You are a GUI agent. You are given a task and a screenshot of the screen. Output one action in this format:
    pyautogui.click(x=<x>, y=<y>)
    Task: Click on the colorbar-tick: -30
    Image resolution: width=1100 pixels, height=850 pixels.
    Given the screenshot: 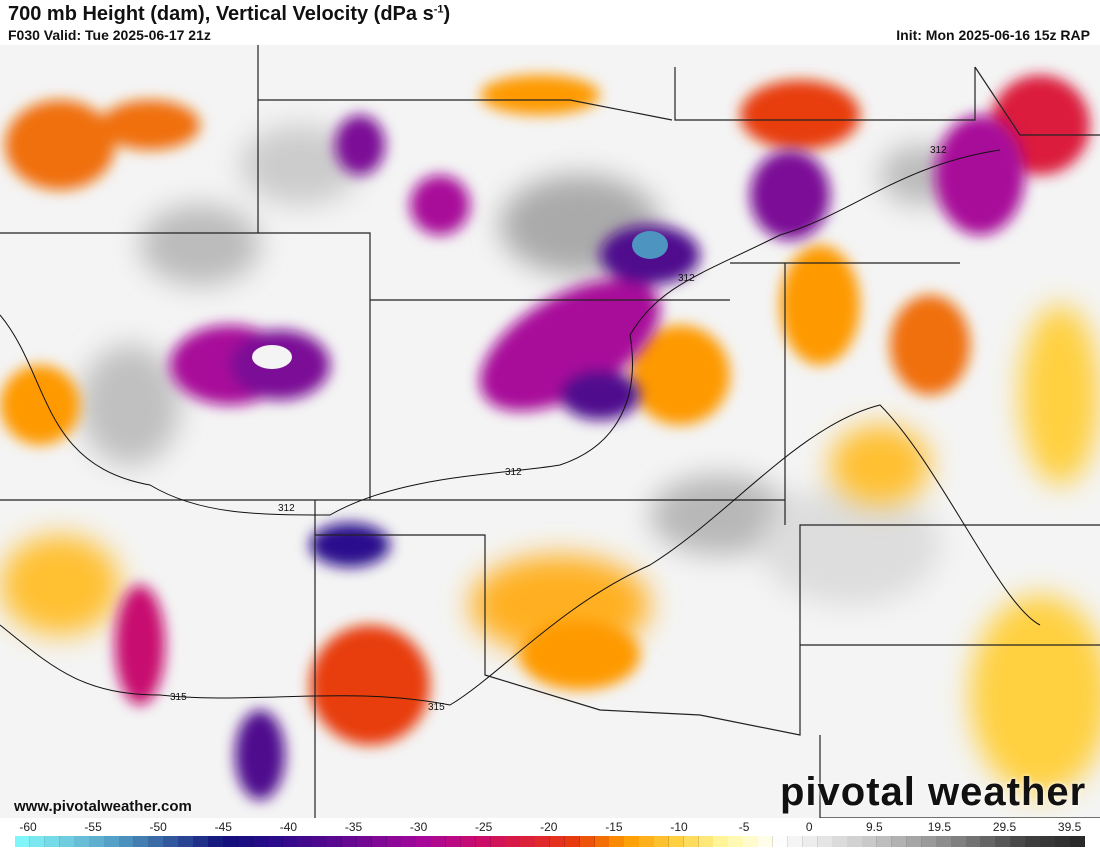 What is the action you would take?
    pyautogui.click(x=418, y=827)
    